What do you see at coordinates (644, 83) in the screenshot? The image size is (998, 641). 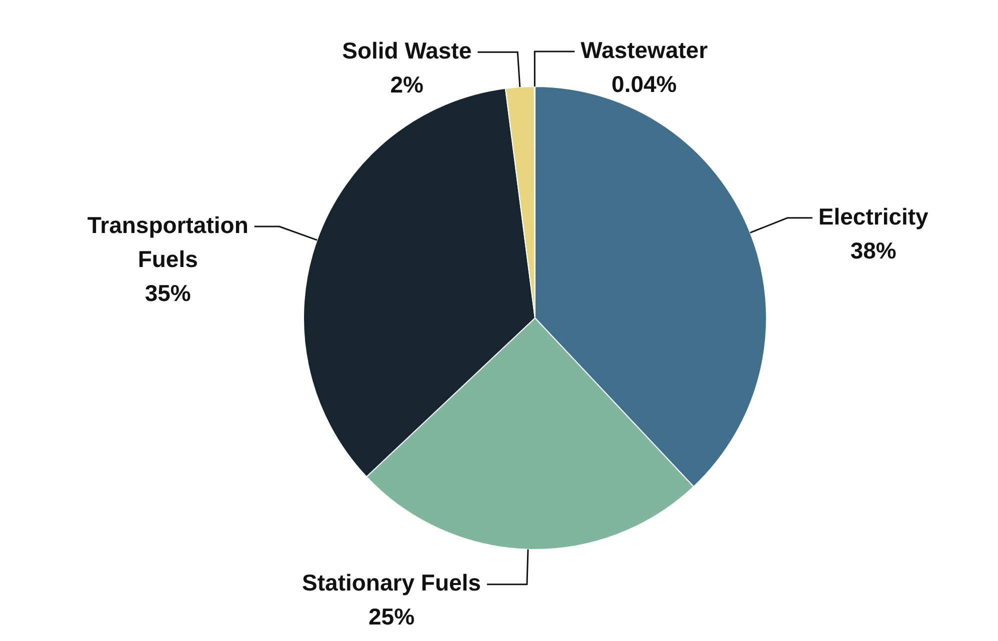 I see `data-label: 0.04%` at bounding box center [644, 83].